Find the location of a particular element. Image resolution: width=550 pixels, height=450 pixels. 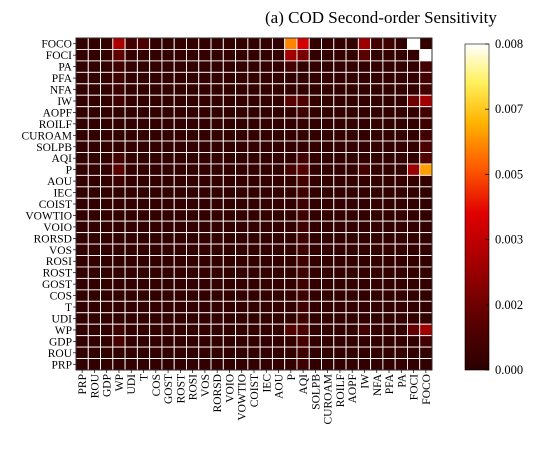

colorbar-tick-label: 0.000 is located at coordinates (509, 370).